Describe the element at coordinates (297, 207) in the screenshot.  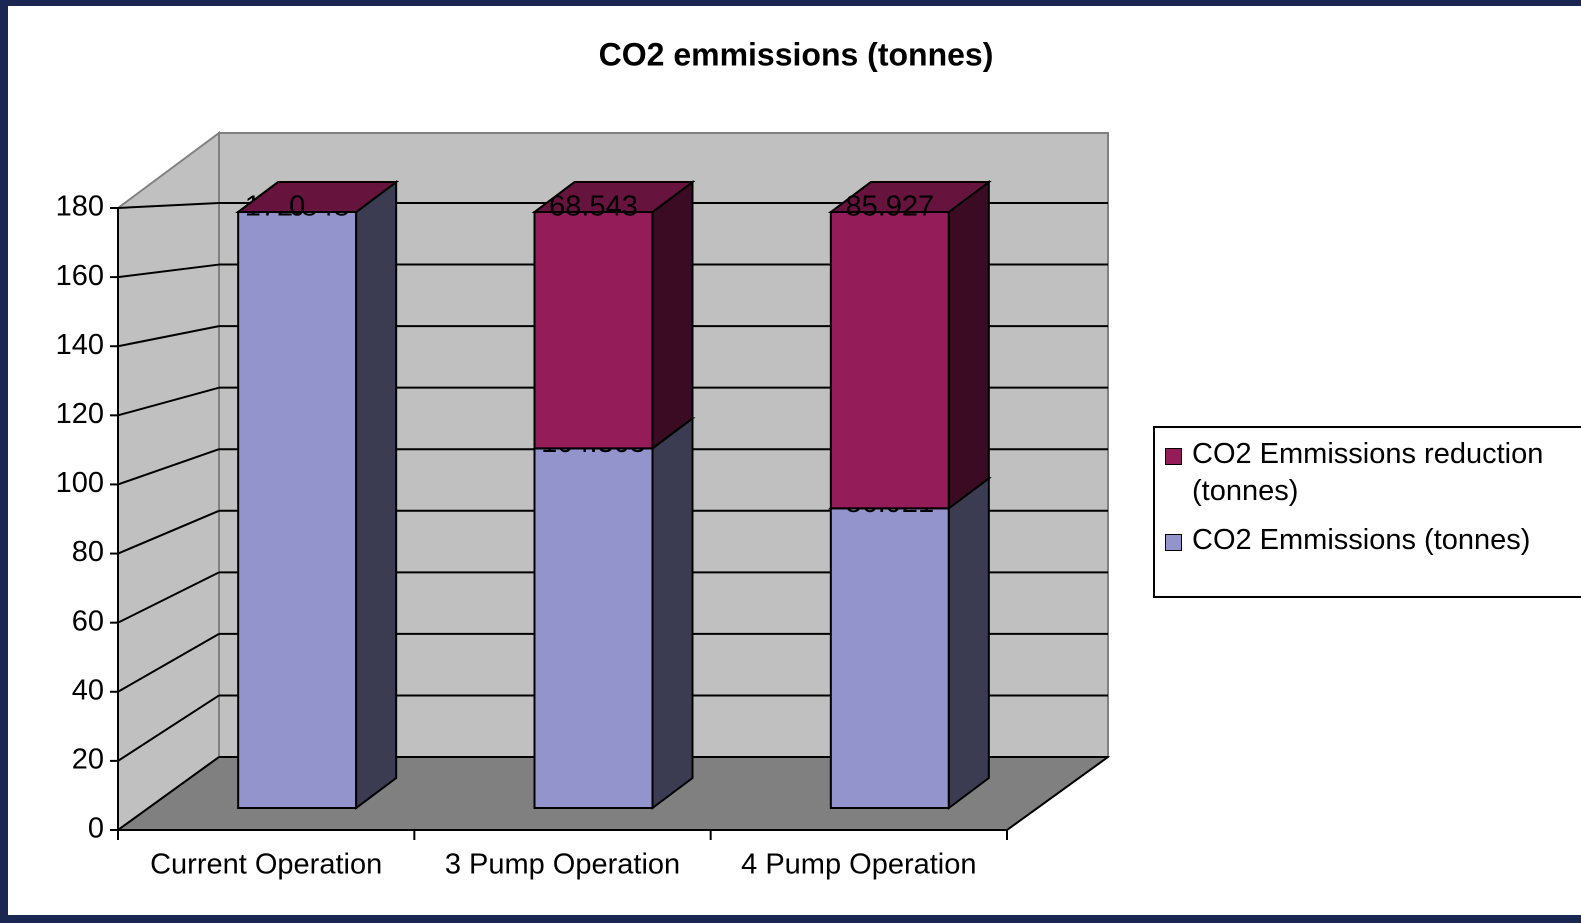
I see `data-label: 0` at that location.